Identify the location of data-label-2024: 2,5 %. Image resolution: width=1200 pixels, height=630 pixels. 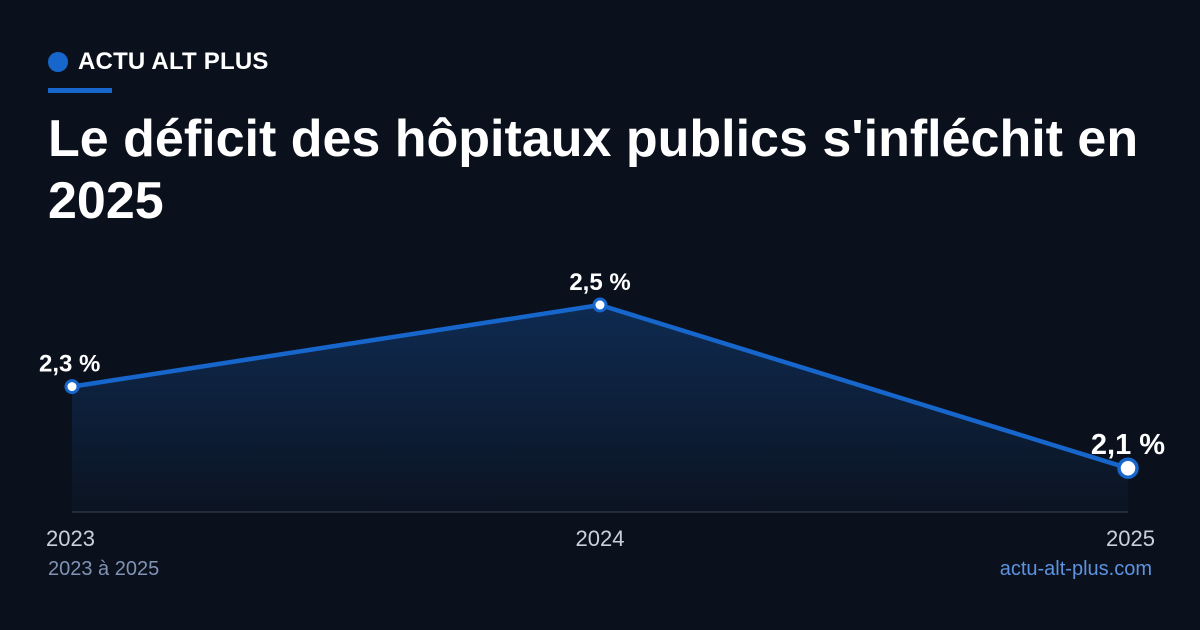
(599, 282).